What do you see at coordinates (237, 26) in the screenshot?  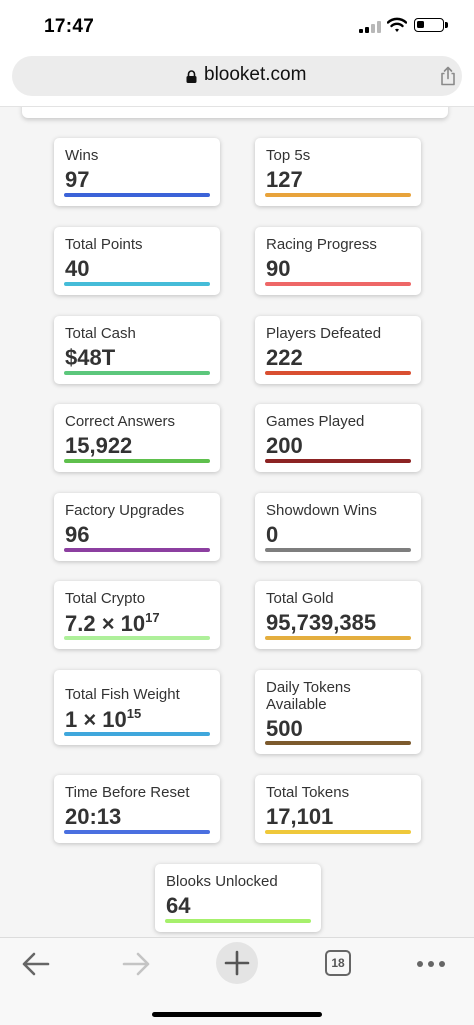 I see `status-bar: 17:47` at bounding box center [237, 26].